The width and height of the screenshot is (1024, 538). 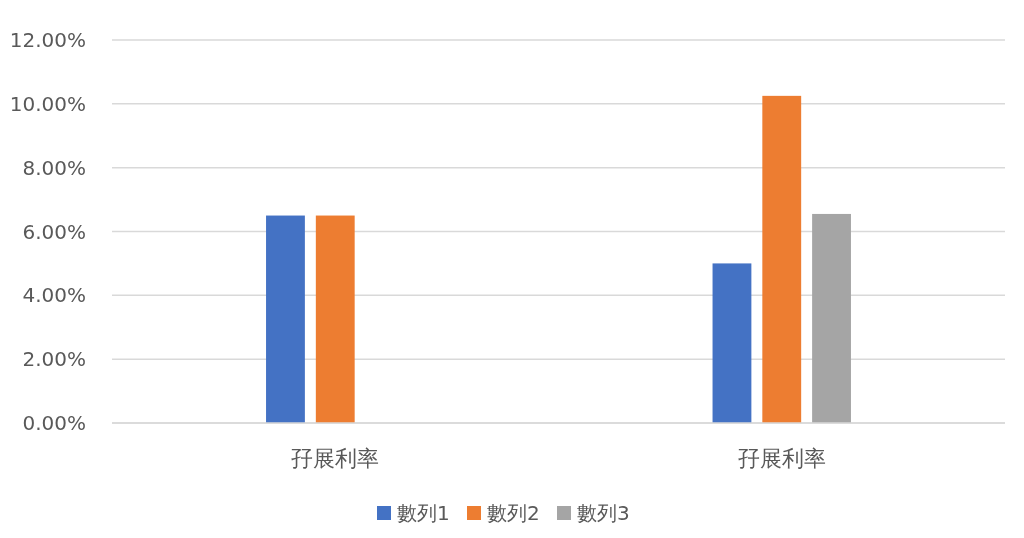 What do you see at coordinates (47, 103) in the screenshot?
I see `y-tick-label: 10.00%` at bounding box center [47, 103].